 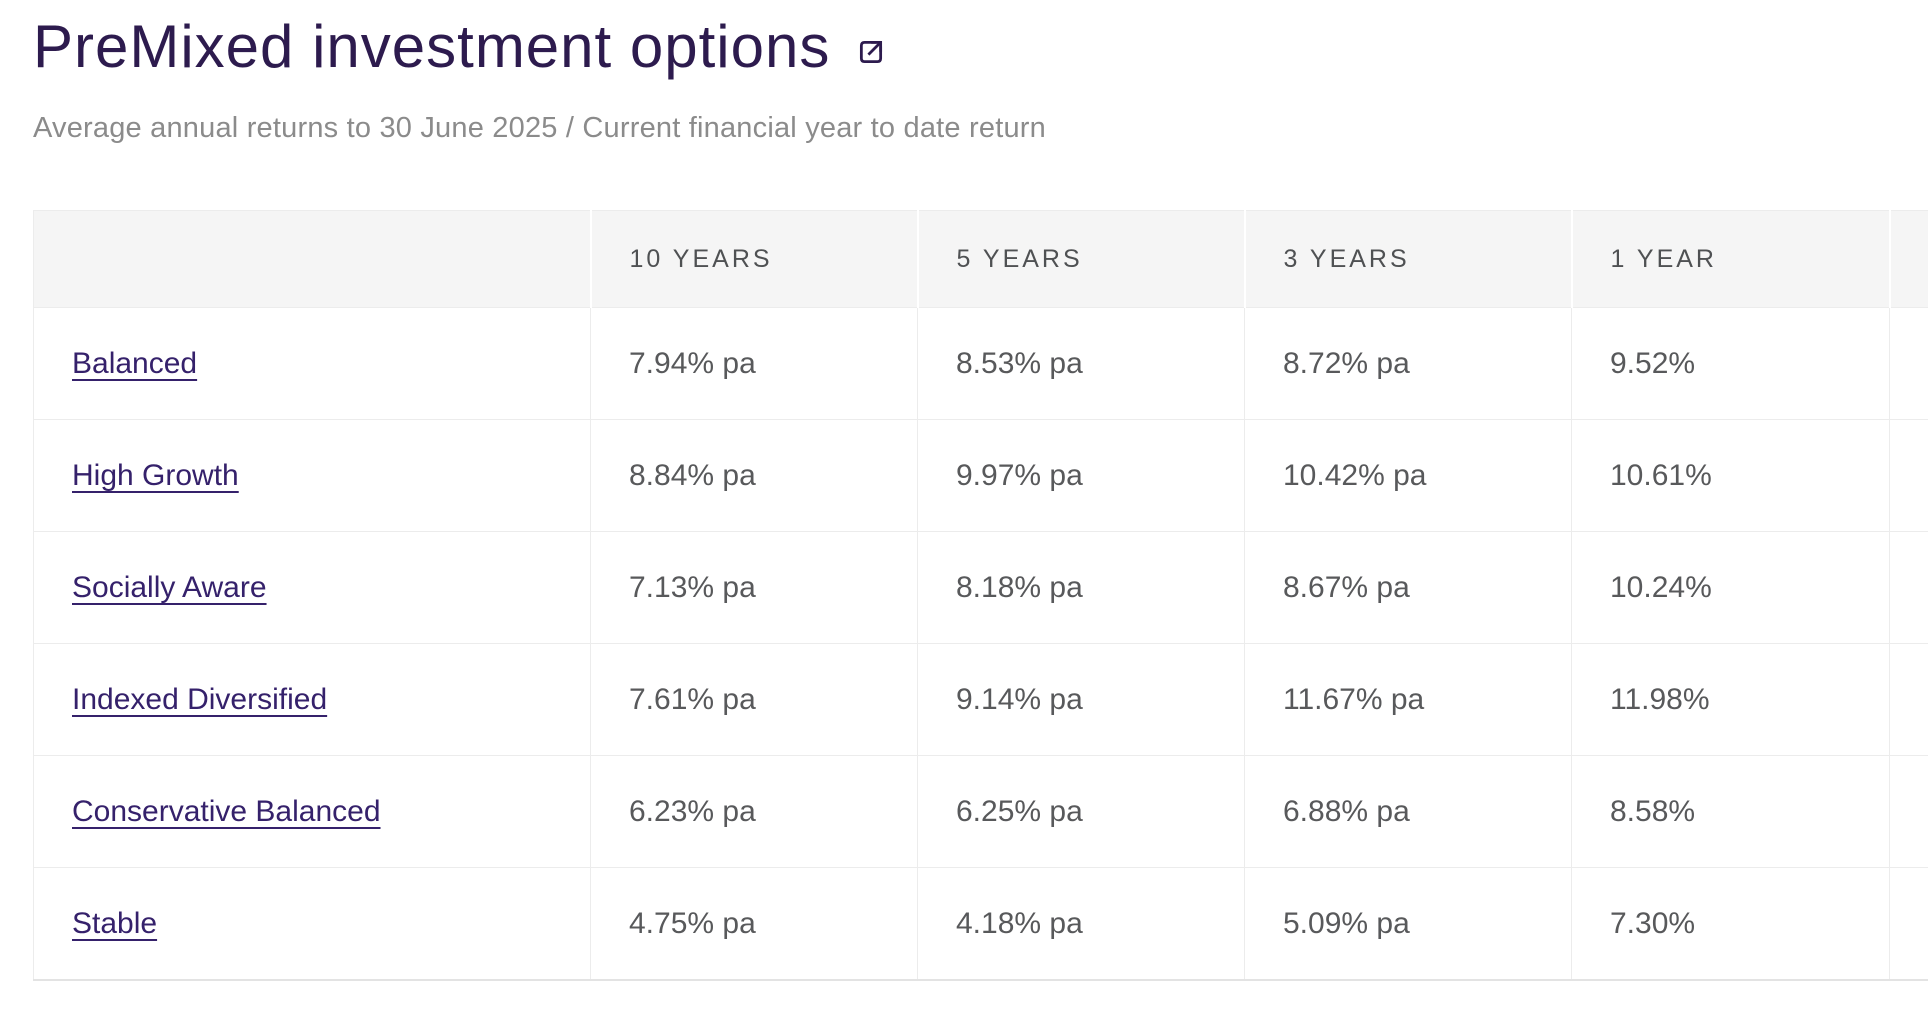 What do you see at coordinates (1730, 812) in the screenshot?
I see `return-value: 8.58%` at bounding box center [1730, 812].